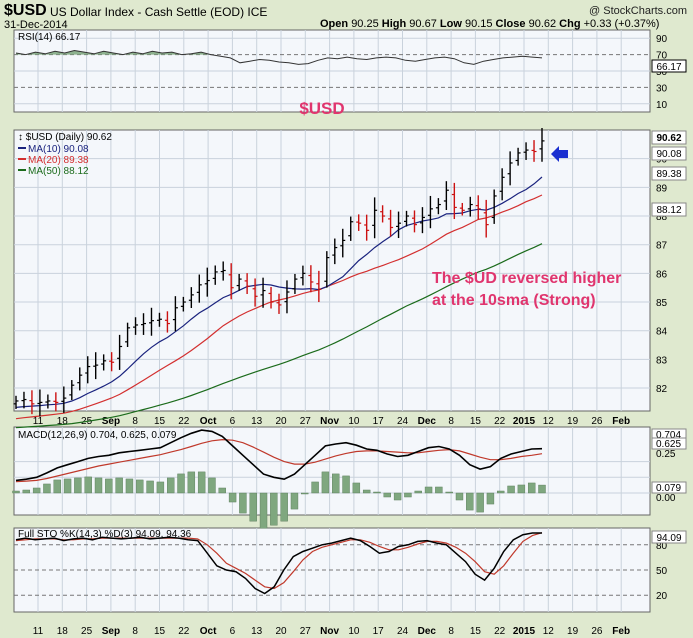  What do you see at coordinates (669, 487) in the screenshot?
I see `macd-value-box` at bounding box center [669, 487].